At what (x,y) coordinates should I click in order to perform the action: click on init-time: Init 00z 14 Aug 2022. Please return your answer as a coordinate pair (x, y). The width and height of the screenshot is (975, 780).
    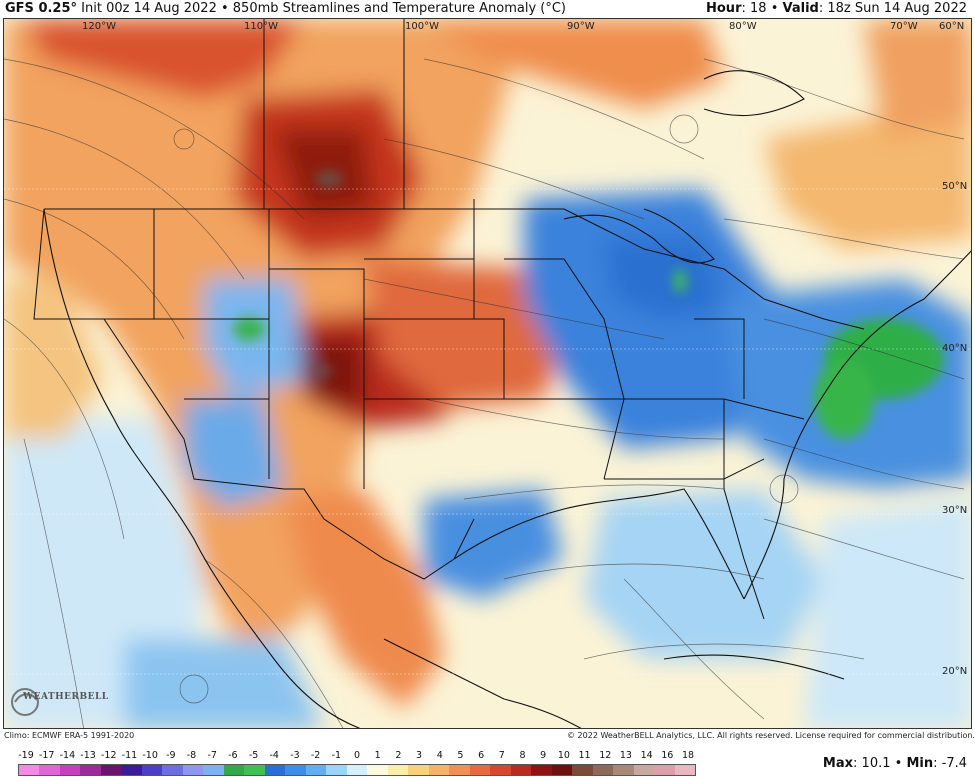
    Looking at the image, I should click on (149, 8).